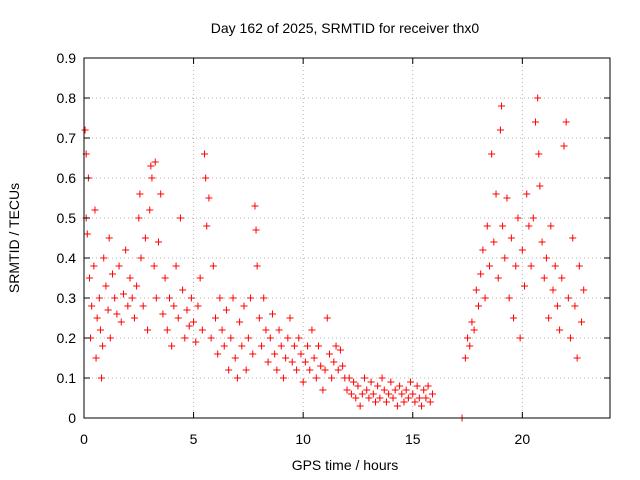 The image size is (640, 480). Describe the element at coordinates (303, 439) in the screenshot. I see `x-tick-label: 10` at that location.